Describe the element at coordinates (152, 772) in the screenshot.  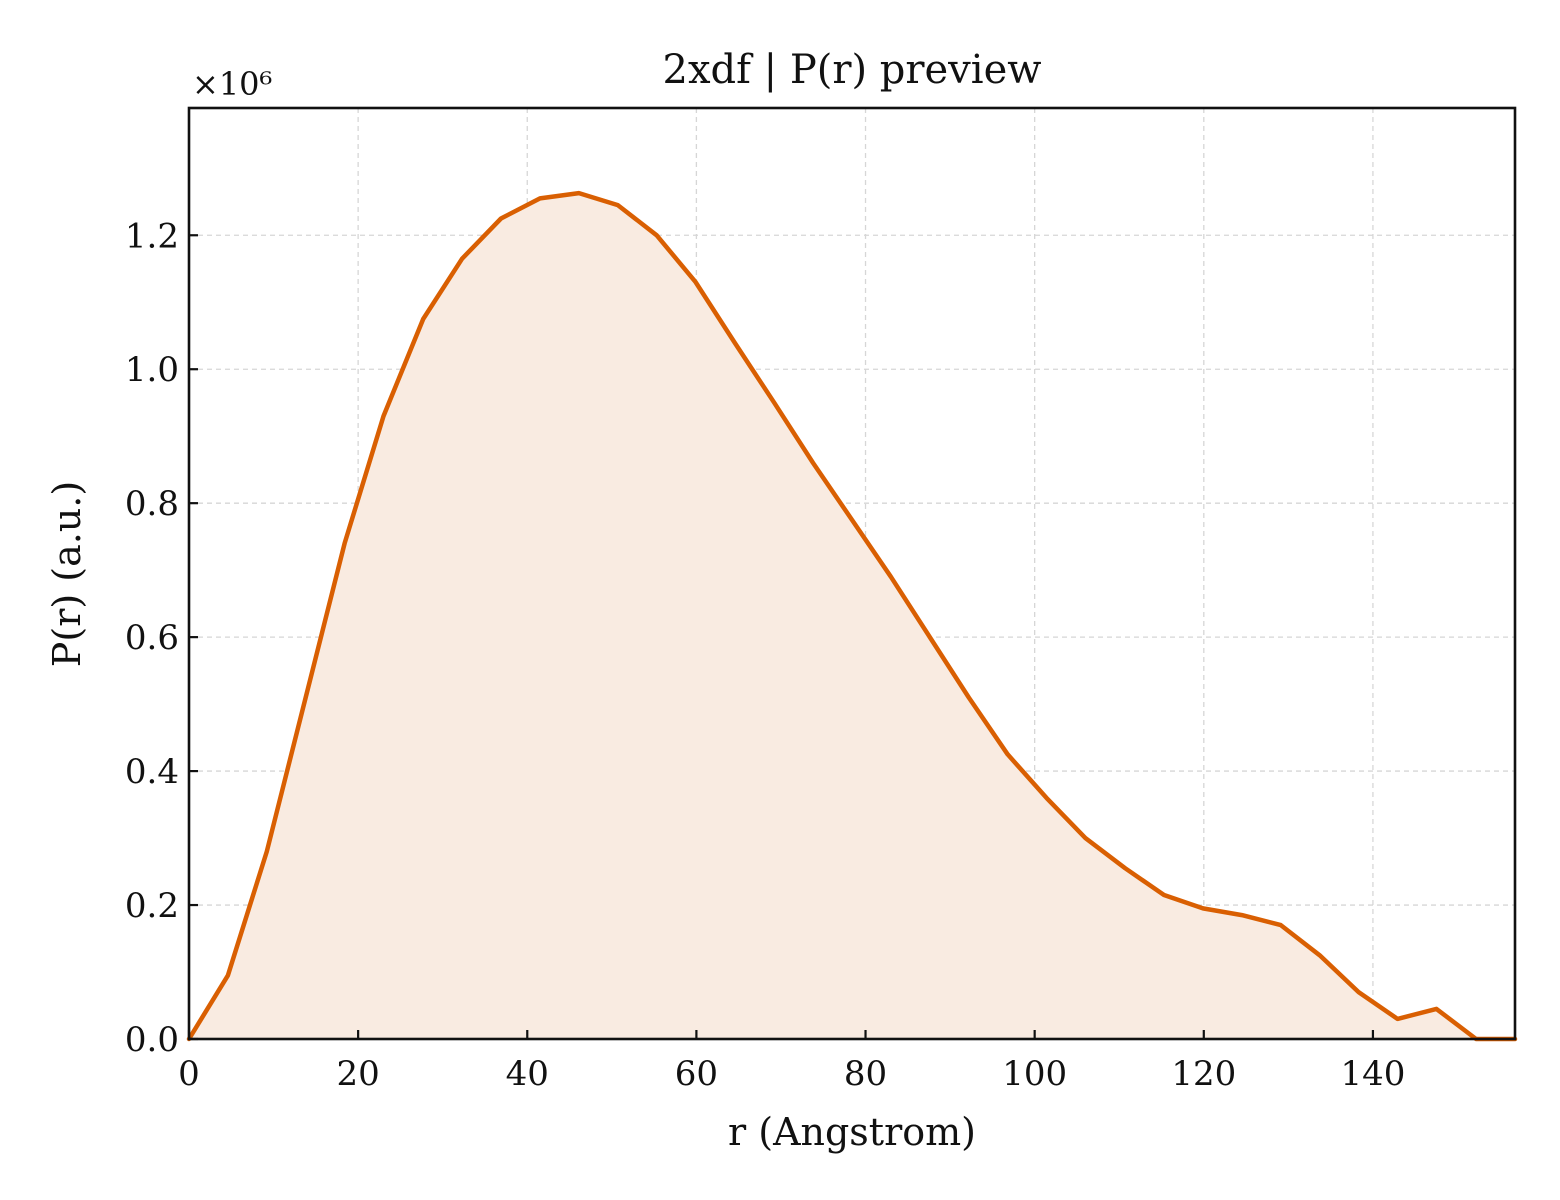
I see `y-tick-label: 0.4` at that location.